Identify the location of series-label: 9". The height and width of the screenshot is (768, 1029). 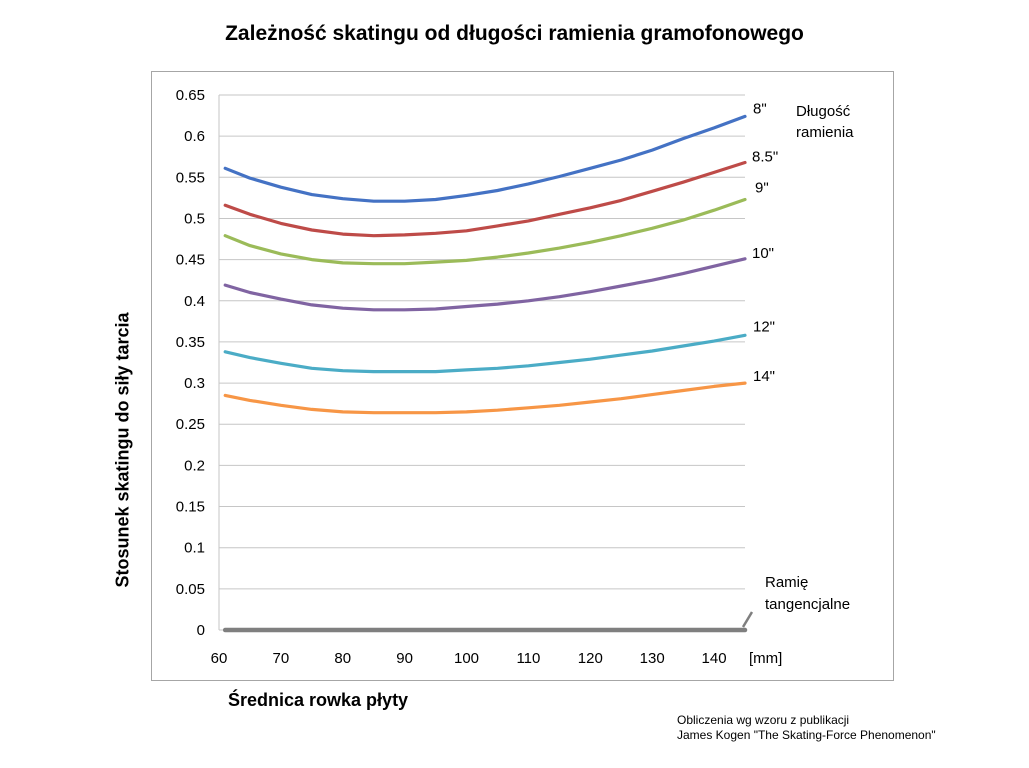
(762, 188).